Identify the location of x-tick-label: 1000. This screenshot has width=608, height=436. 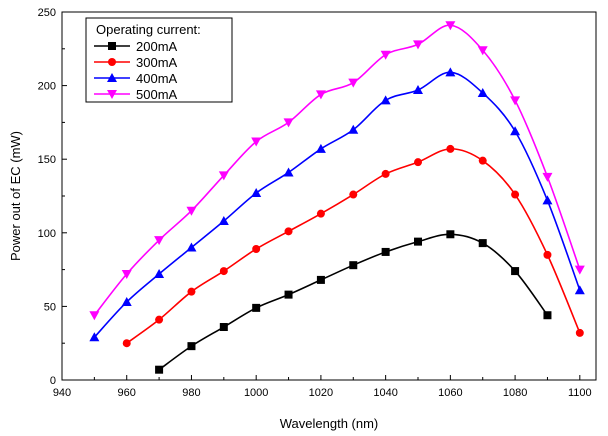
(256, 393).